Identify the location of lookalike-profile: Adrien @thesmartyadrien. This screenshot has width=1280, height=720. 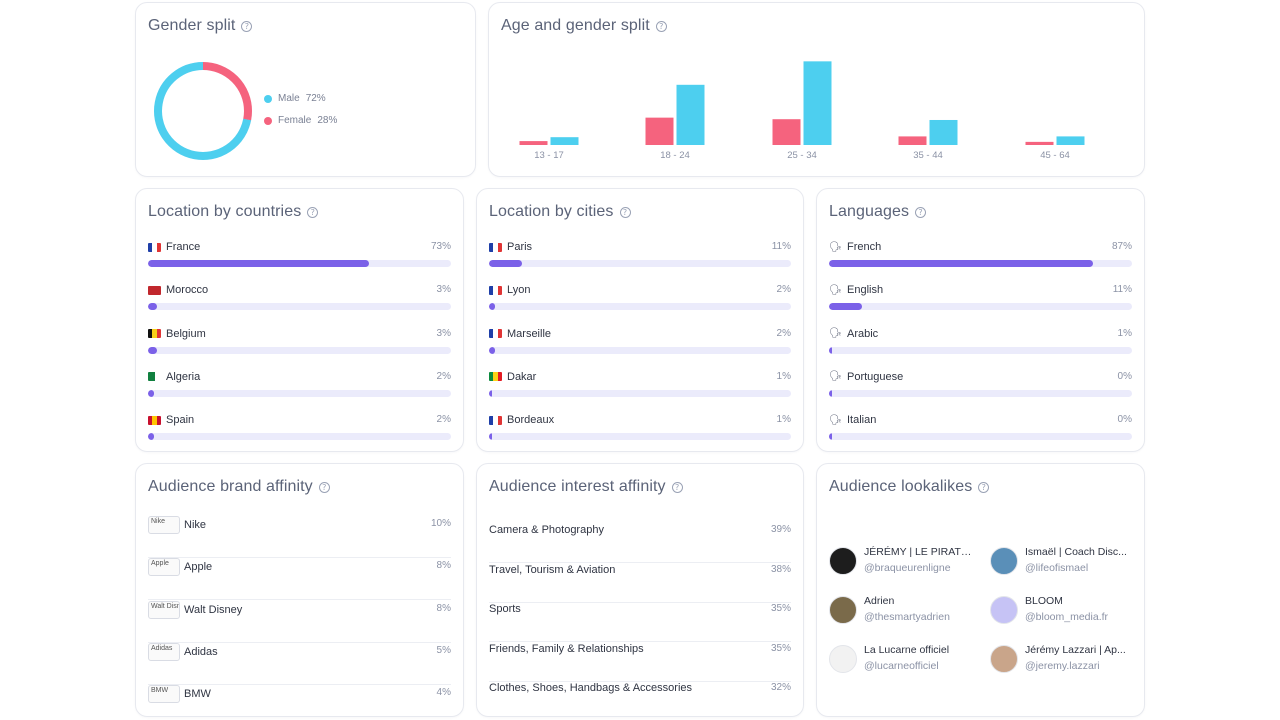
(904, 611).